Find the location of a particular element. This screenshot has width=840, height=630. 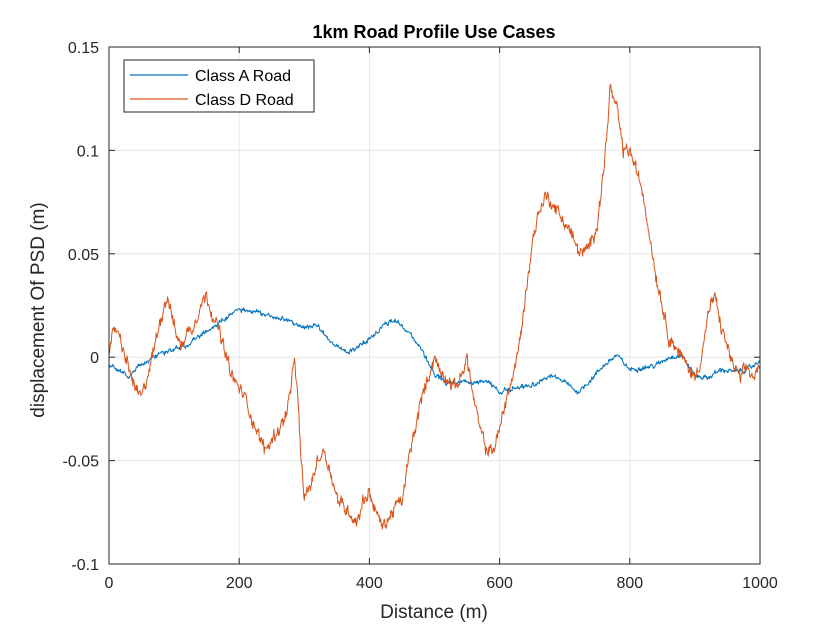

y-tick-label: -0.05 is located at coordinates (81, 462).